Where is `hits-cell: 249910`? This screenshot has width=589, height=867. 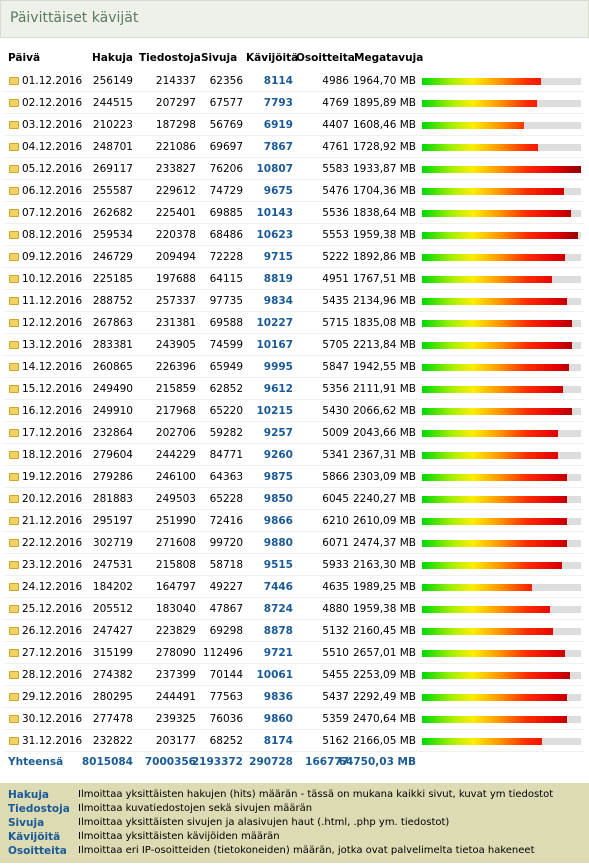
hits-cell: 249910 is located at coordinates (112, 411).